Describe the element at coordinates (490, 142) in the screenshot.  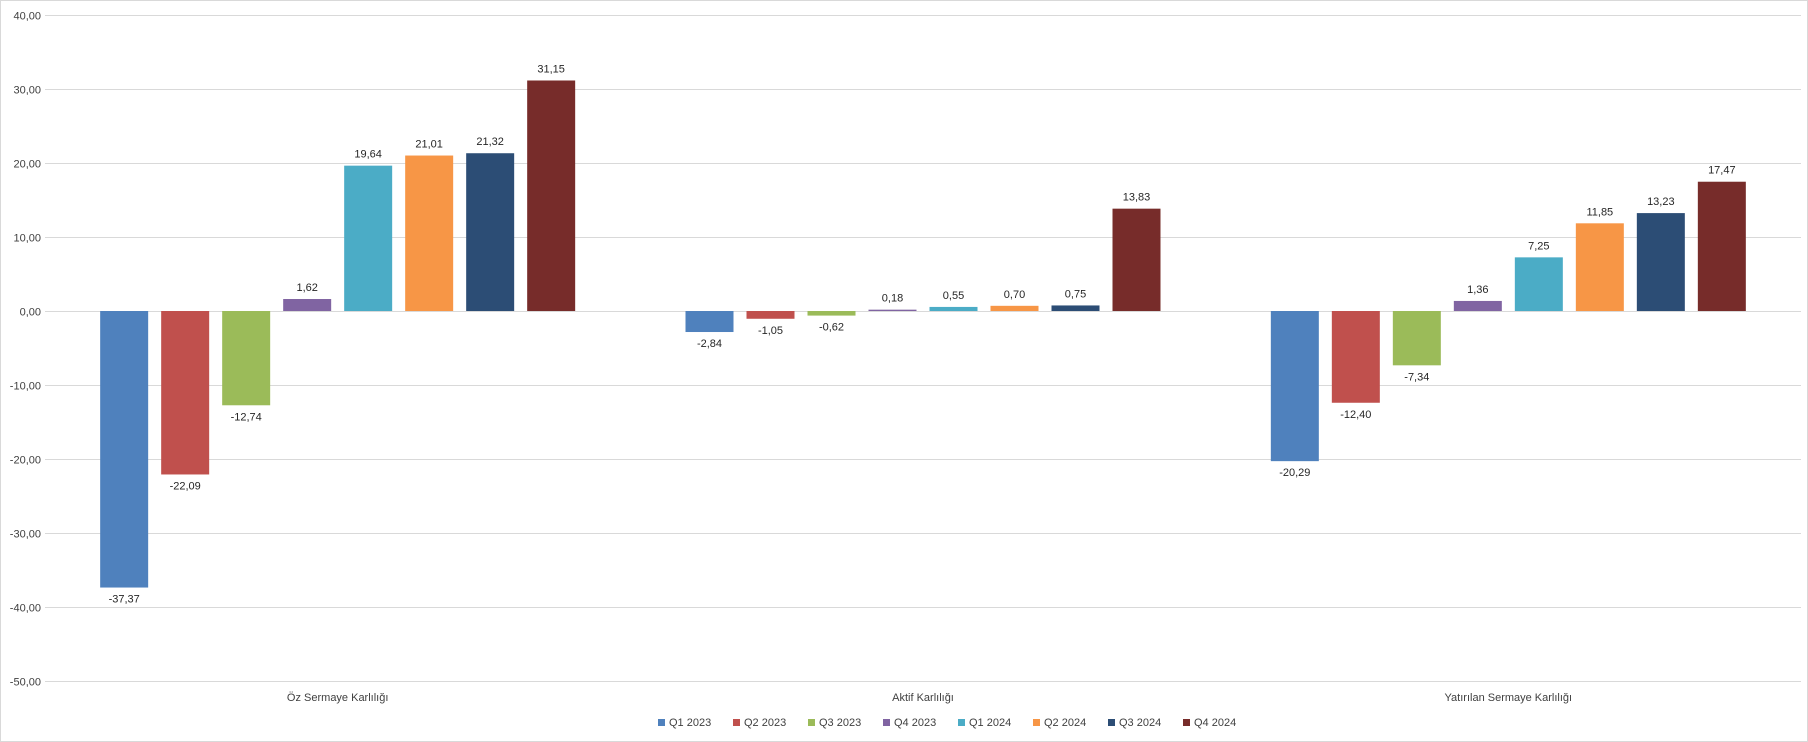
I see `data-label: 21,32` at that location.